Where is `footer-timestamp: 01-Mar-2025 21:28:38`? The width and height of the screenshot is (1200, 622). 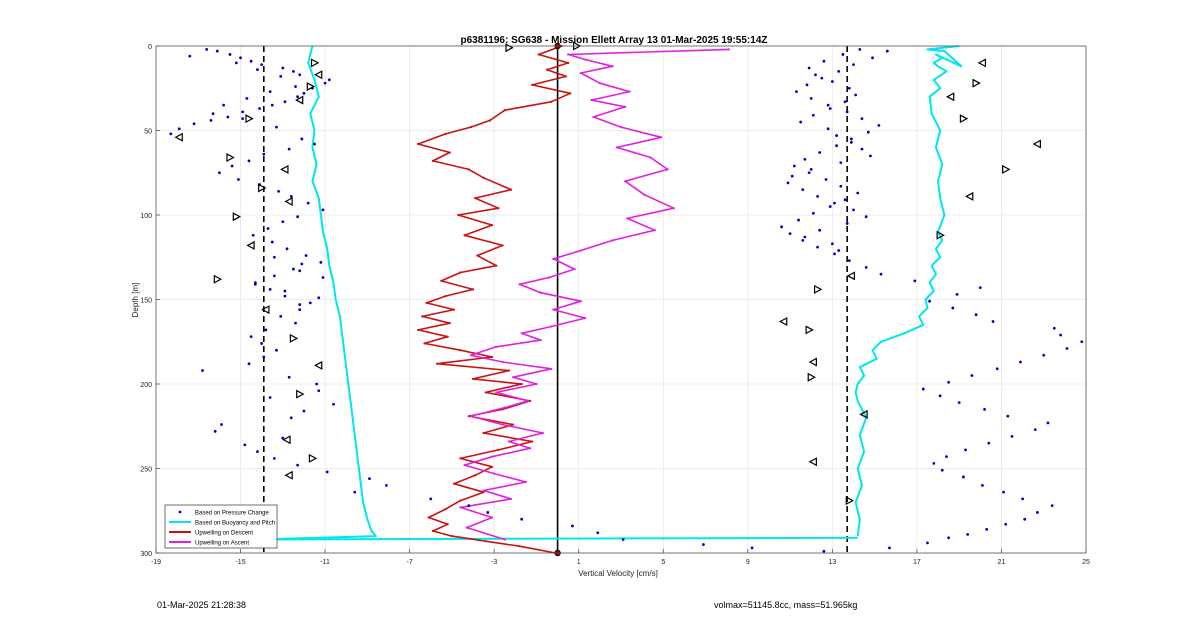
footer-timestamp: 01-Mar-2025 21:28:38 is located at coordinates (202, 605).